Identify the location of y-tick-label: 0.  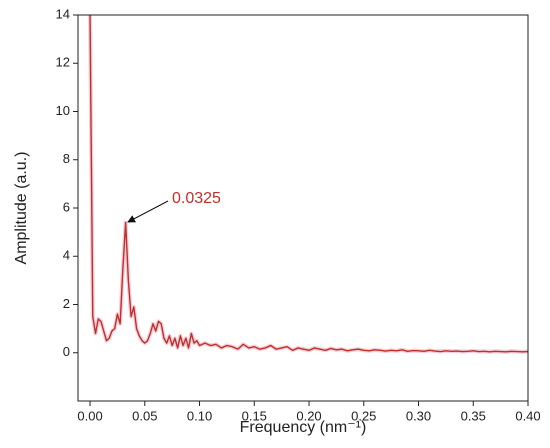
(66, 351).